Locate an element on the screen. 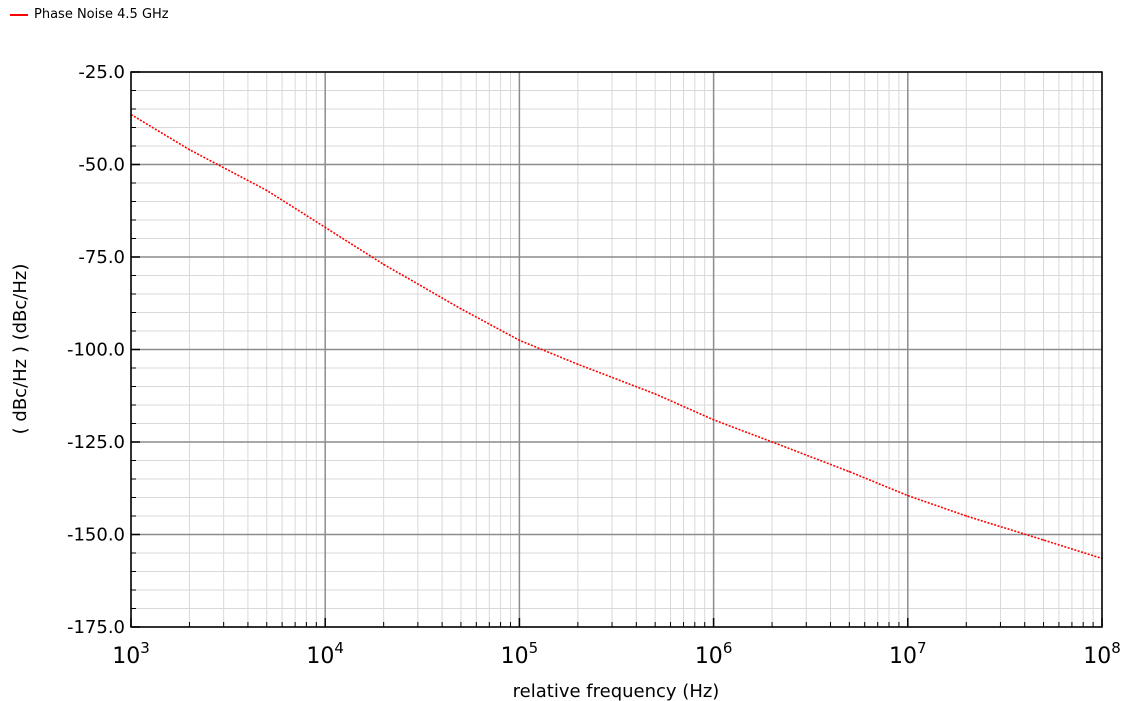 This screenshot has width=1138, height=701. y-tick-label: -100.0 is located at coordinates (96, 350).